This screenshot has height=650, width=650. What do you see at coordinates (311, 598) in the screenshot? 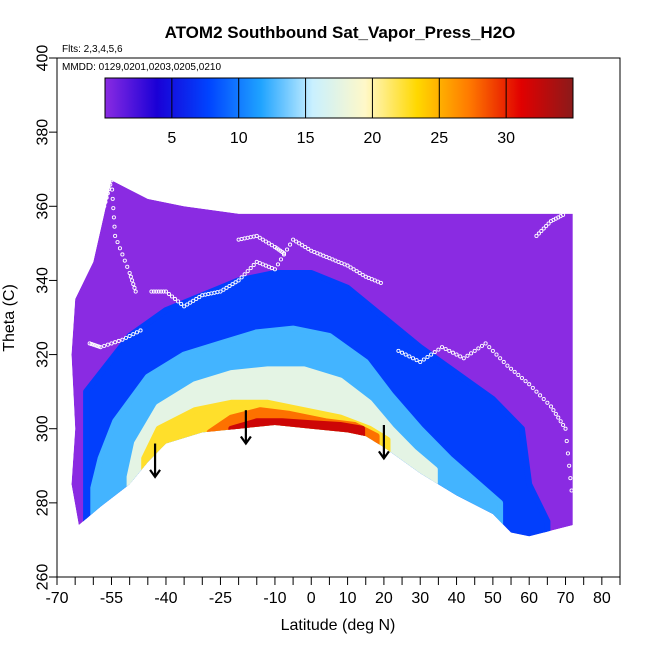
I see `x-tick-label: 0` at bounding box center [311, 598].